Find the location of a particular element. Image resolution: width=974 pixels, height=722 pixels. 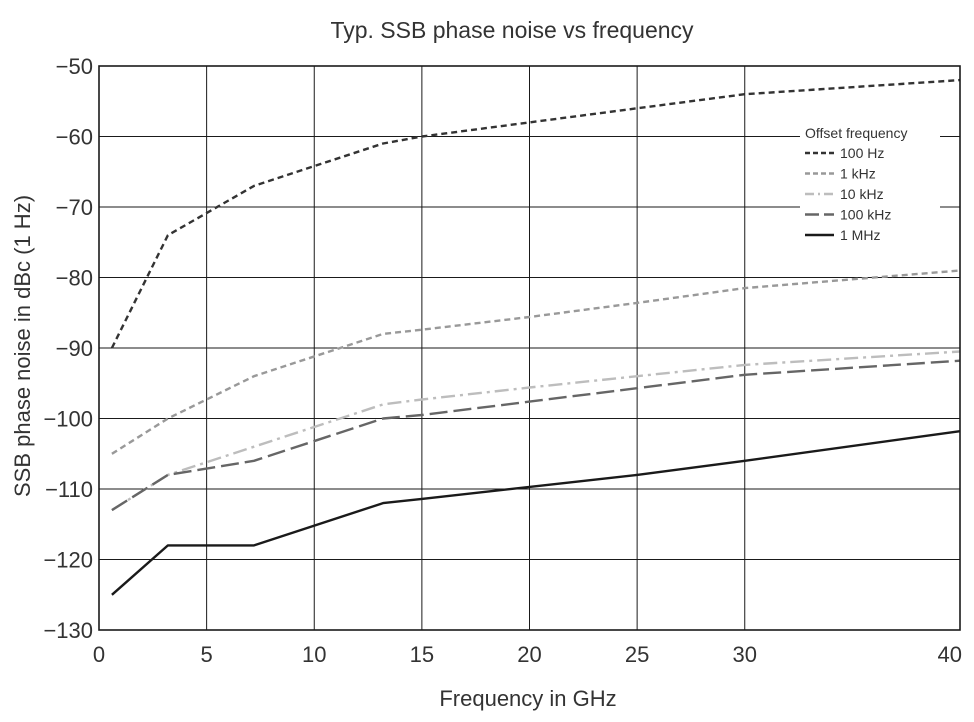

x-tick-label: 30 is located at coordinates (745, 654).